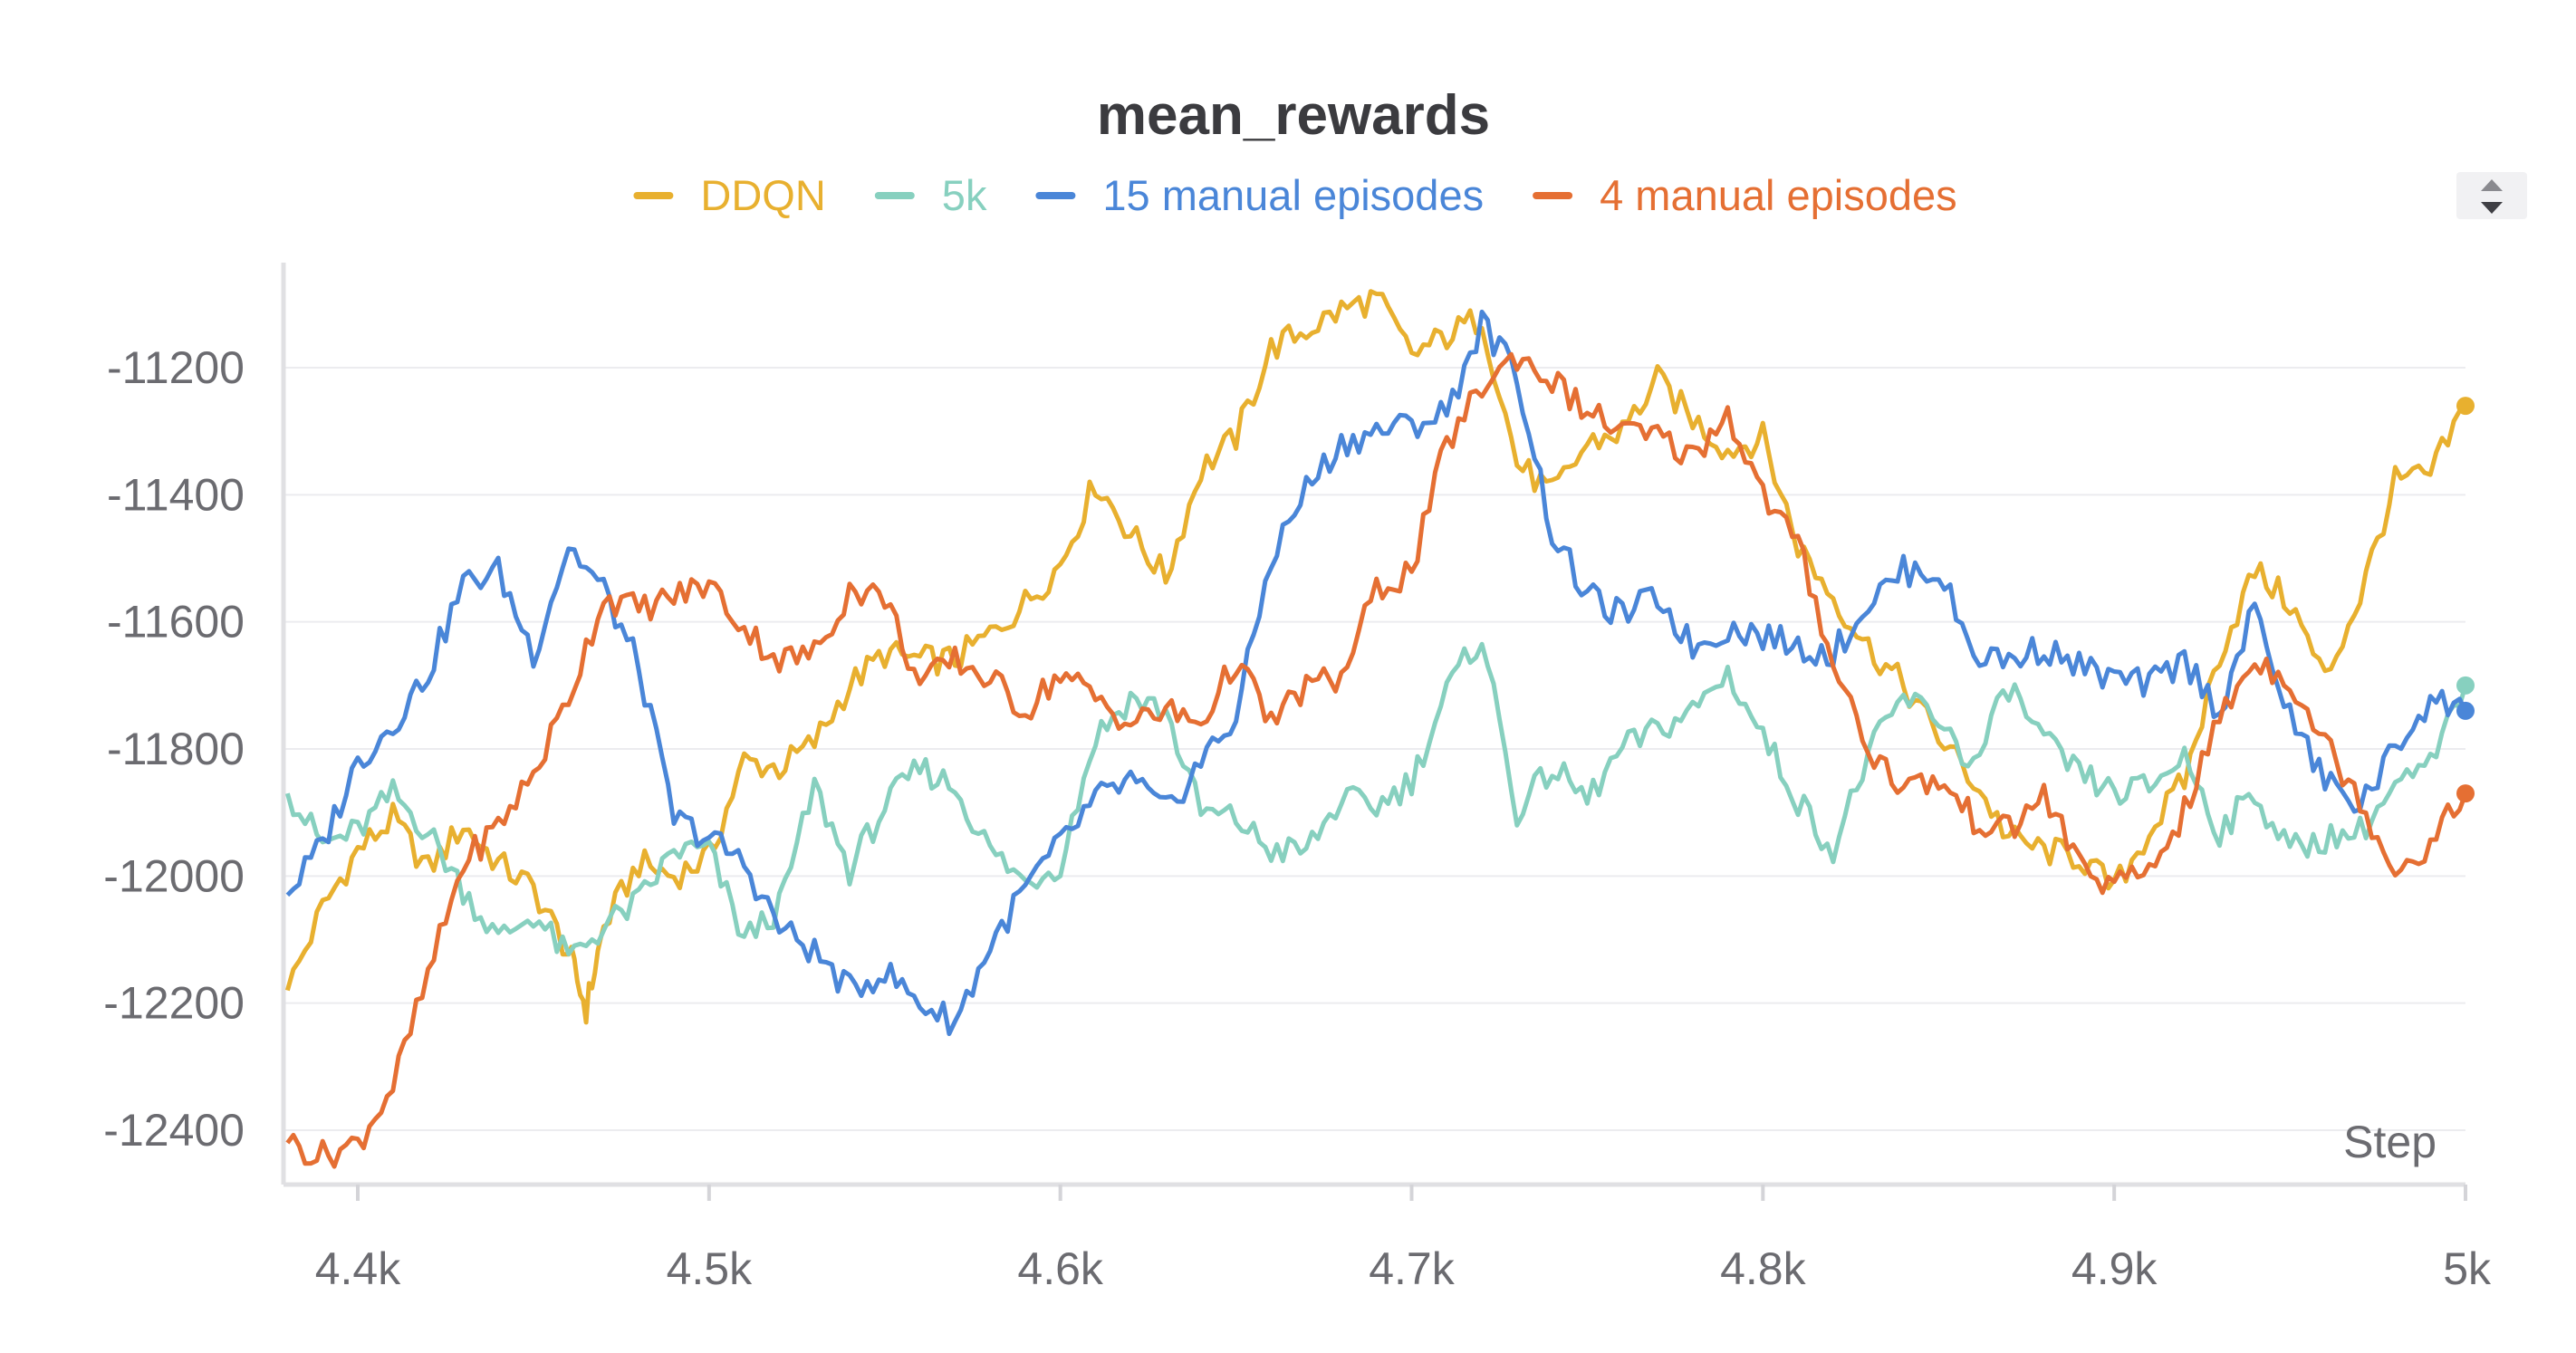 The image size is (2576, 1353). Describe the element at coordinates (1763, 1268) in the screenshot. I see `x-tick-label: 4.8k` at that location.